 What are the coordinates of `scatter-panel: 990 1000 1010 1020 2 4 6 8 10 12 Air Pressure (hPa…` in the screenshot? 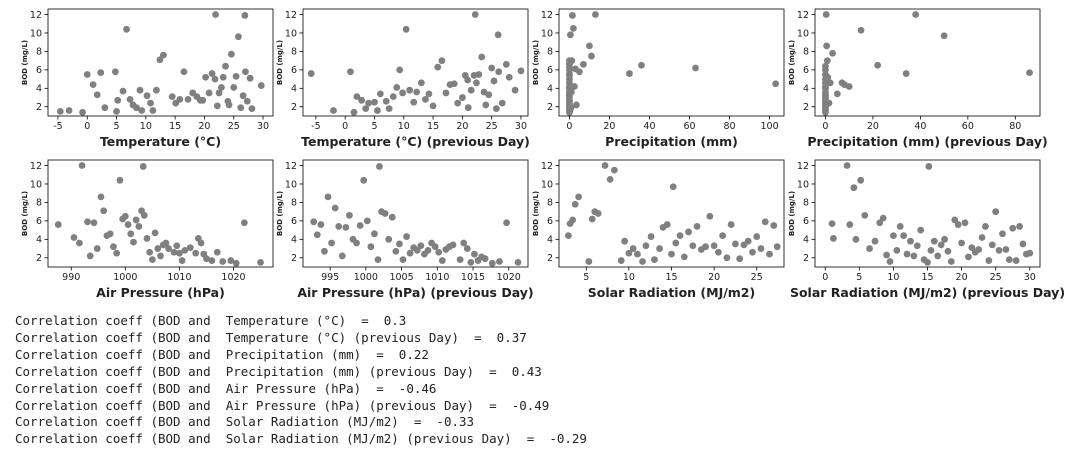 It's located at (147, 229).